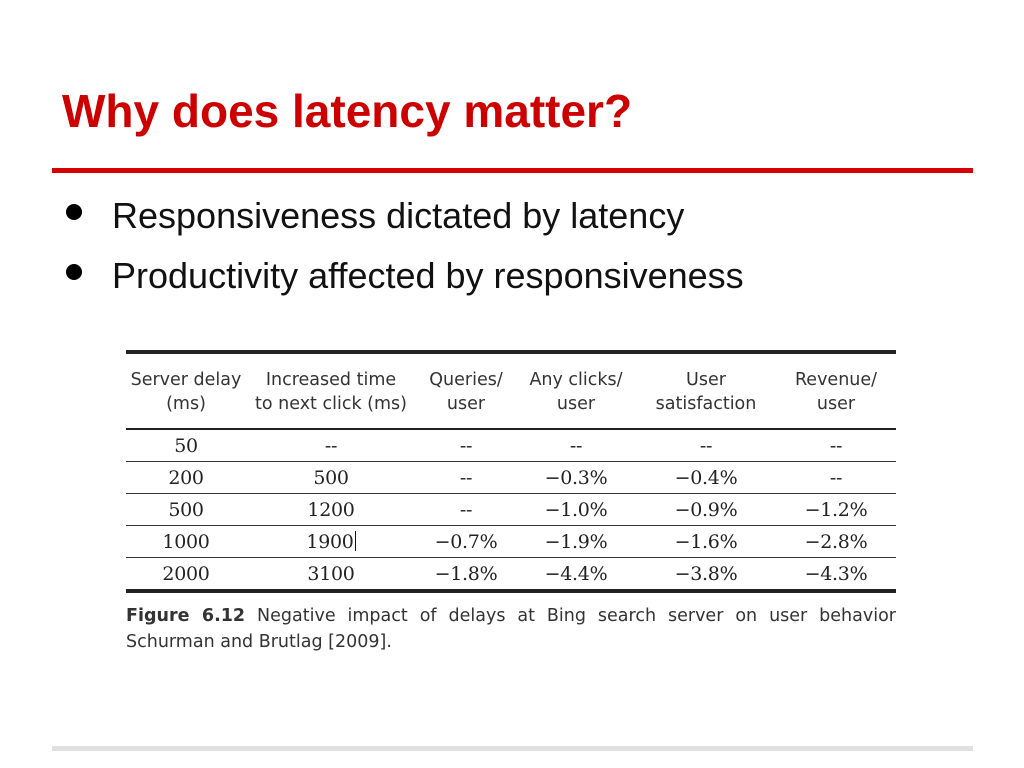 This screenshot has height=768, width=1024. What do you see at coordinates (576, 541) in the screenshot?
I see `table-cell: −1.9%` at bounding box center [576, 541].